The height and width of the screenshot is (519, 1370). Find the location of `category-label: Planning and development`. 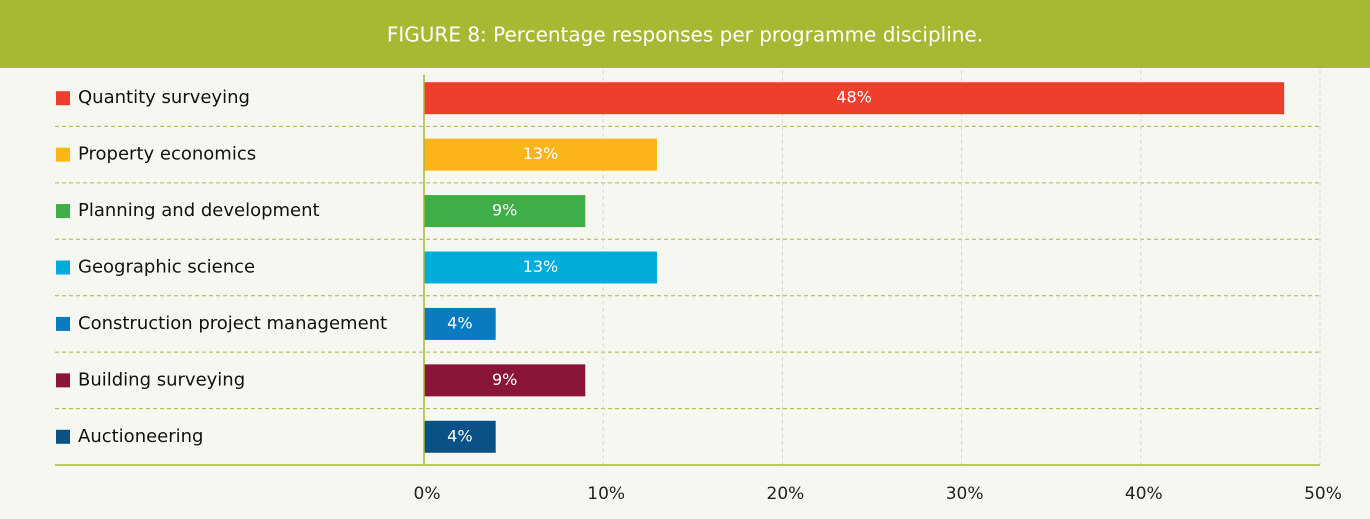

category-label: Planning and development is located at coordinates (199, 210).